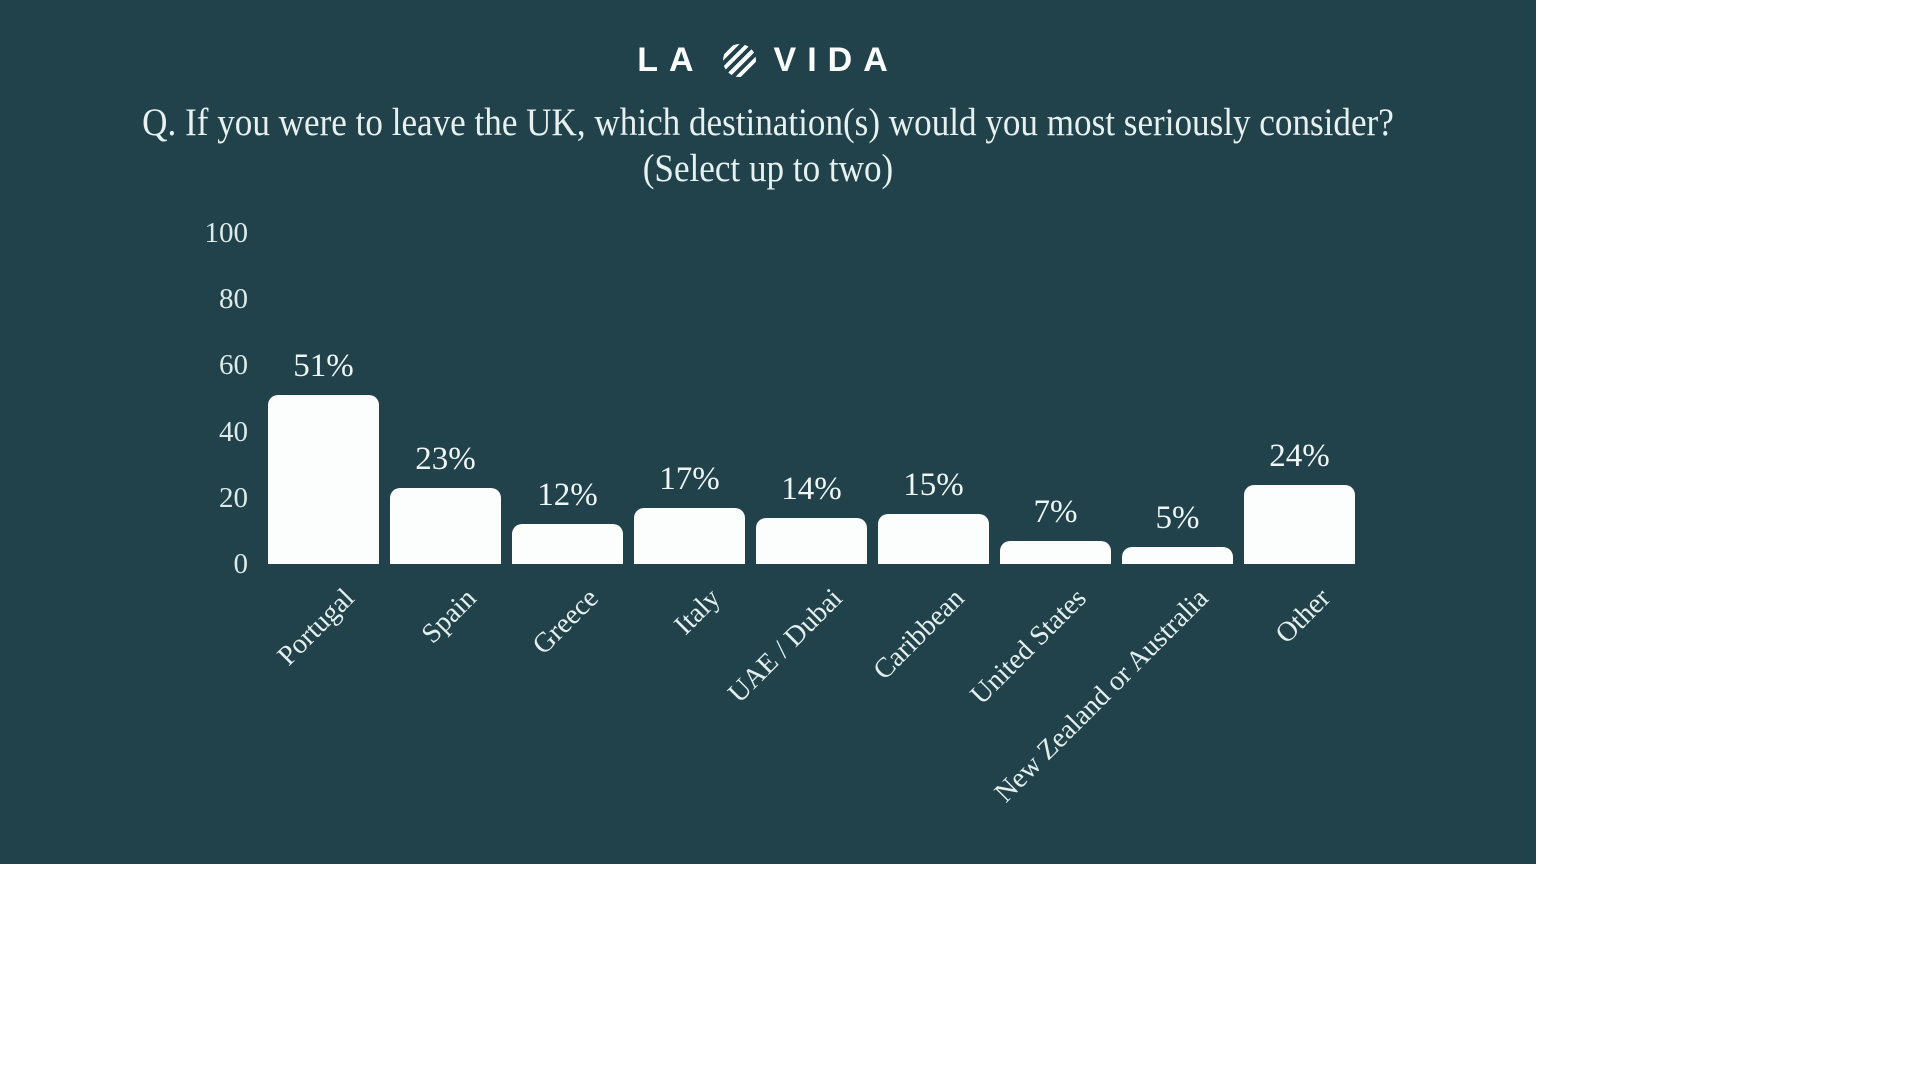 The width and height of the screenshot is (1920, 1080). Describe the element at coordinates (689, 479) in the screenshot. I see `value-label-italy: 17%` at that location.